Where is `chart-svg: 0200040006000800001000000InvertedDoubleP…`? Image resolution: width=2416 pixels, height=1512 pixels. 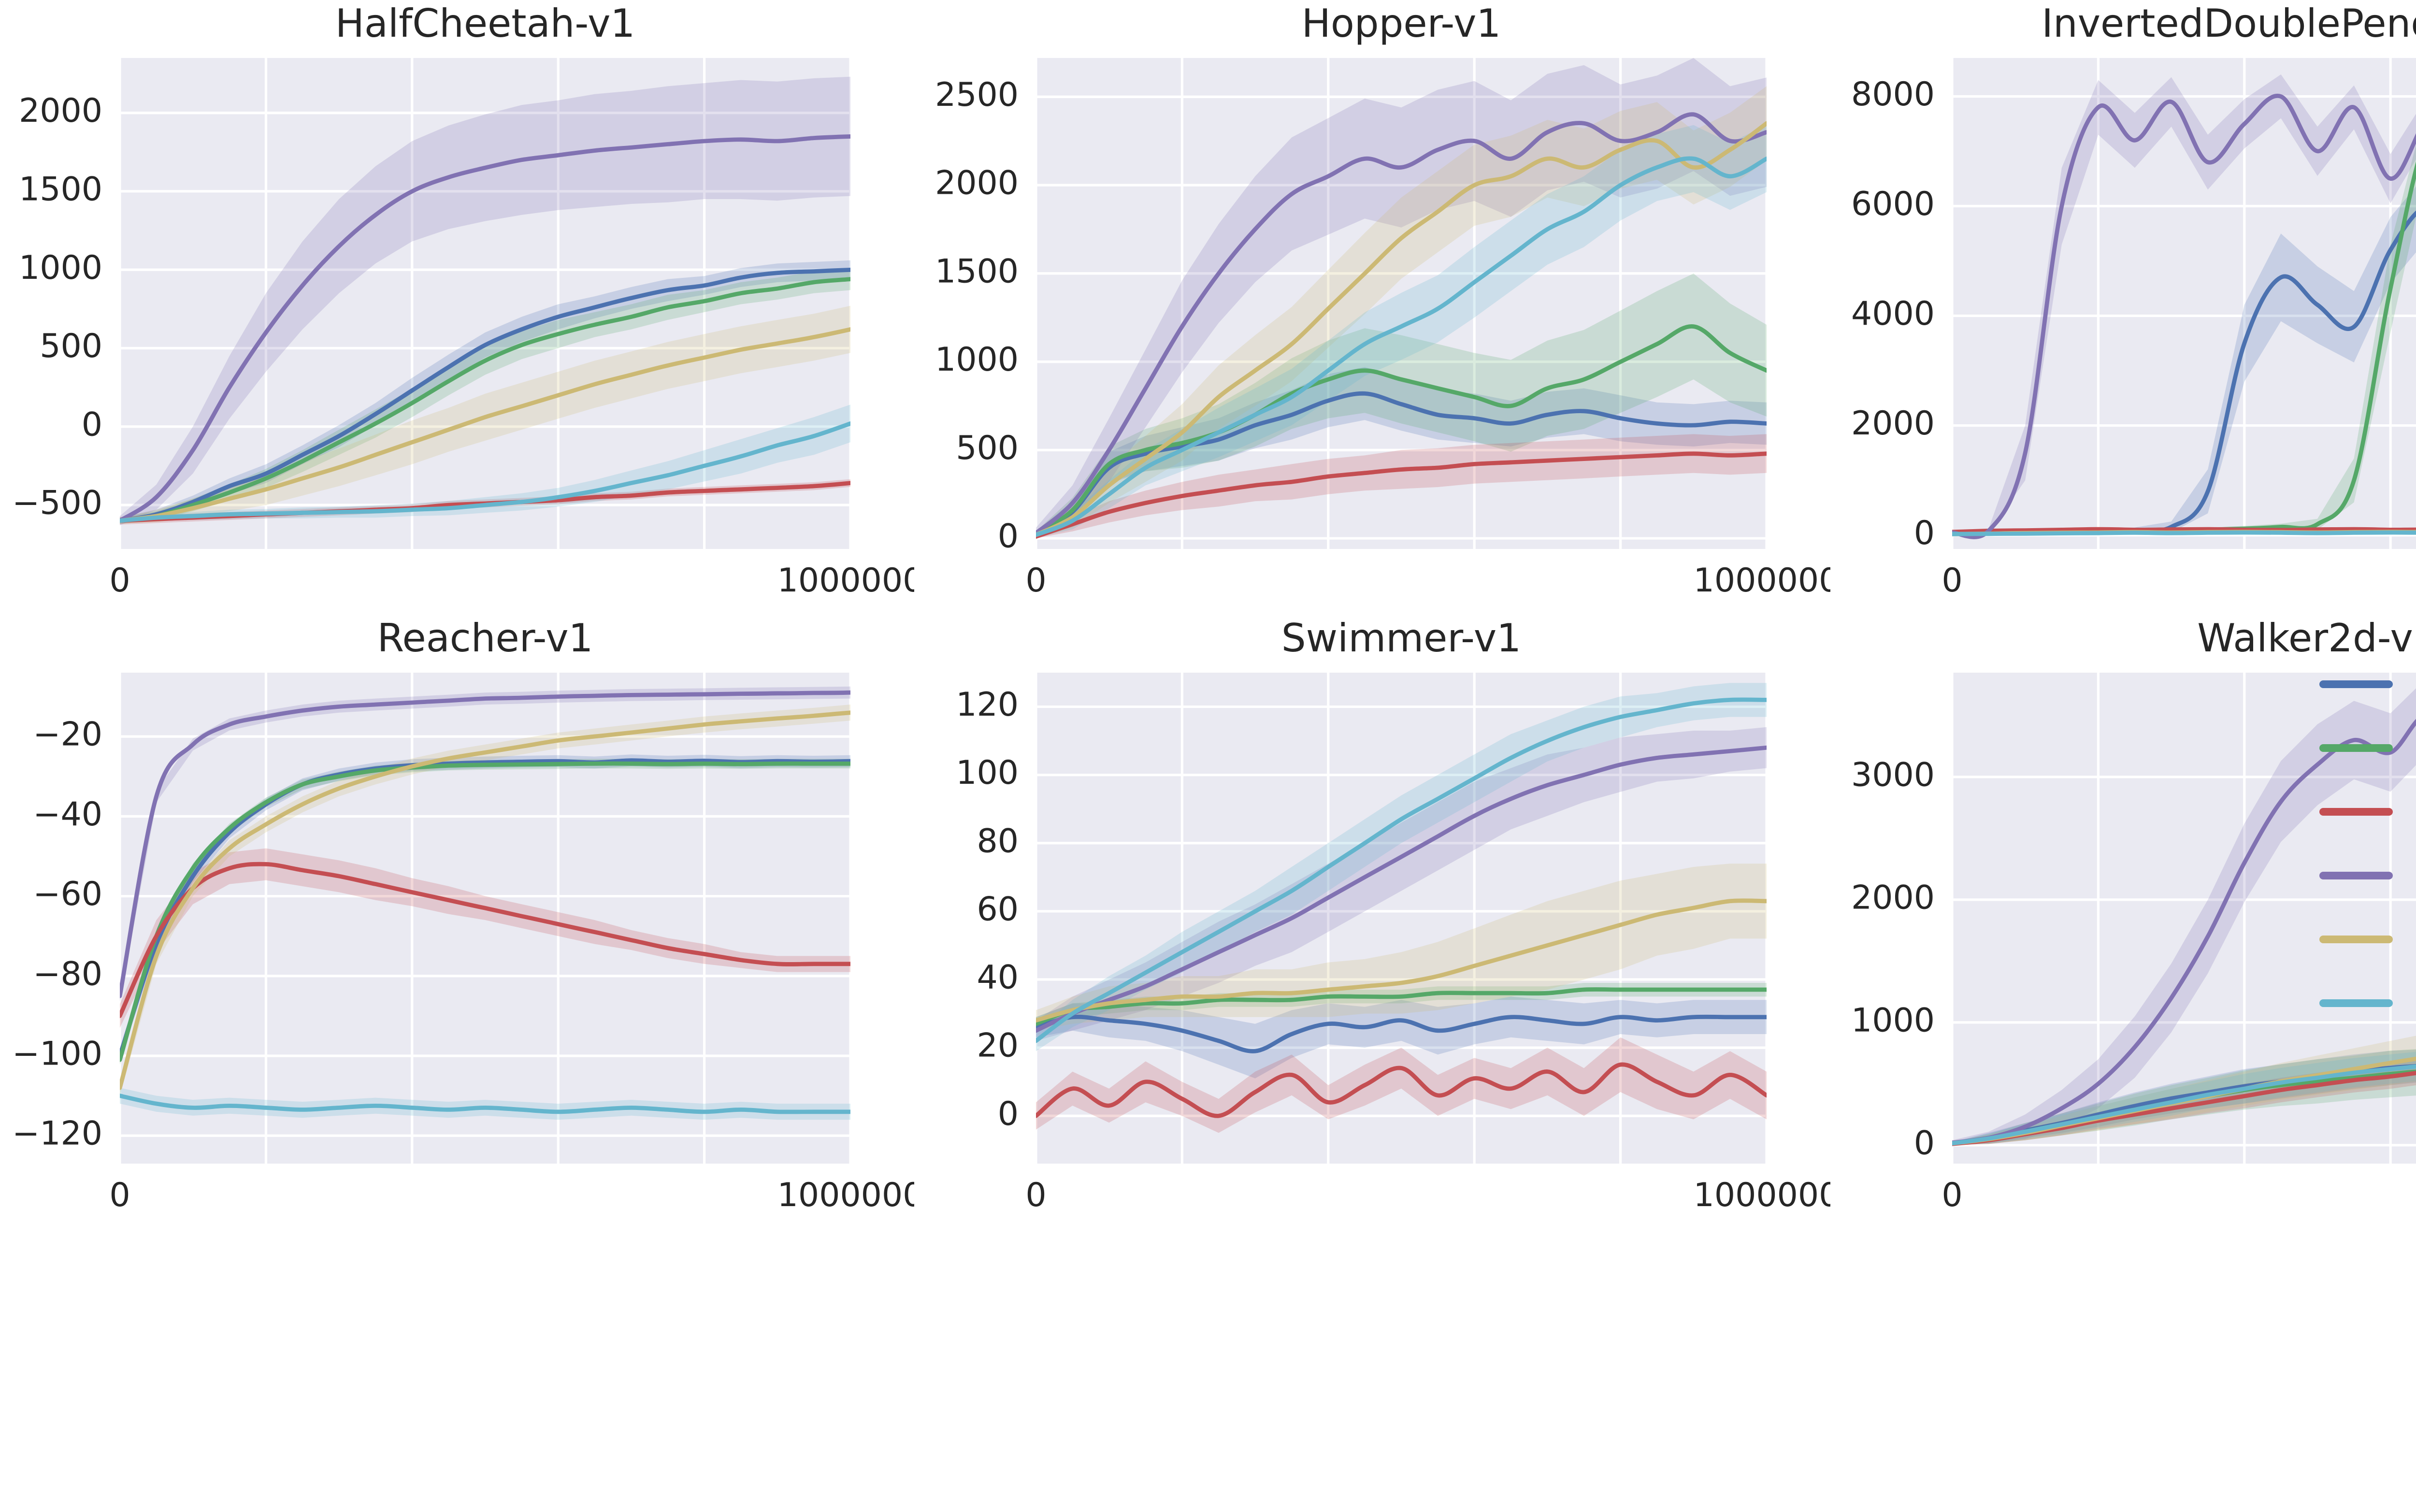
chart-svg: 0200040006000800001000000InvertedDoubleP… is located at coordinates (2133, 301).